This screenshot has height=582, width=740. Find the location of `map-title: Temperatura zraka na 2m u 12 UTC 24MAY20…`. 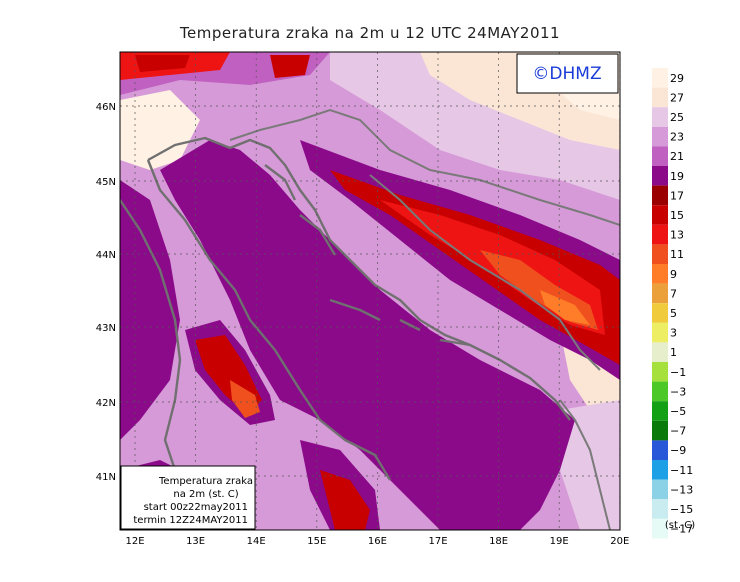

map-title: Temperatura zraka na 2m u 12 UTC 24MAY20… is located at coordinates (370, 33).